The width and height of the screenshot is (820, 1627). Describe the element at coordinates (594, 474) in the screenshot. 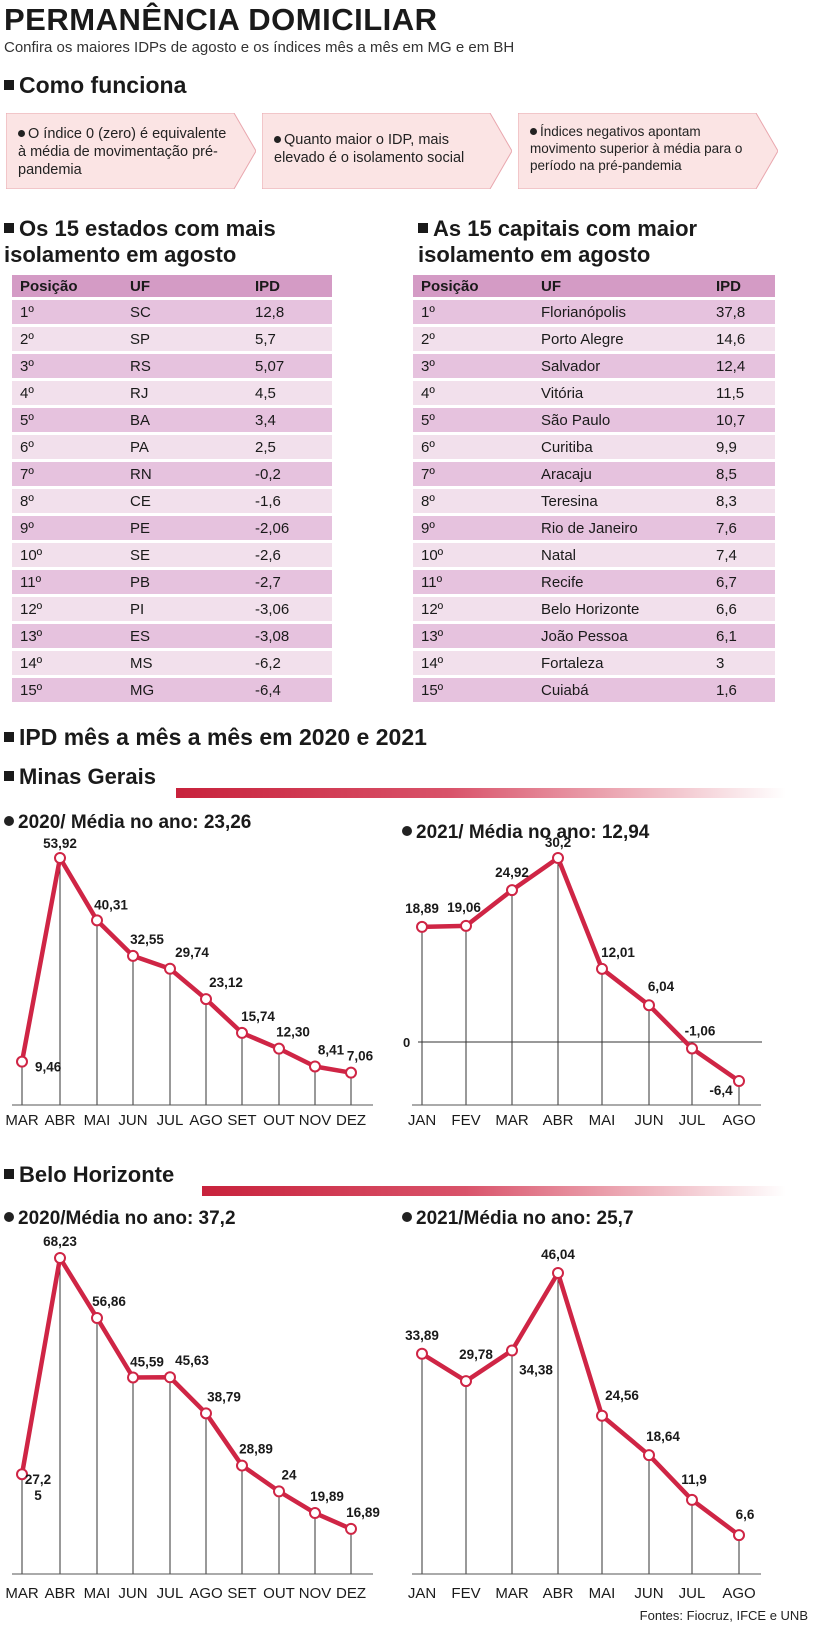

I see `table-row: 7º Aracaju 8,5` at that location.